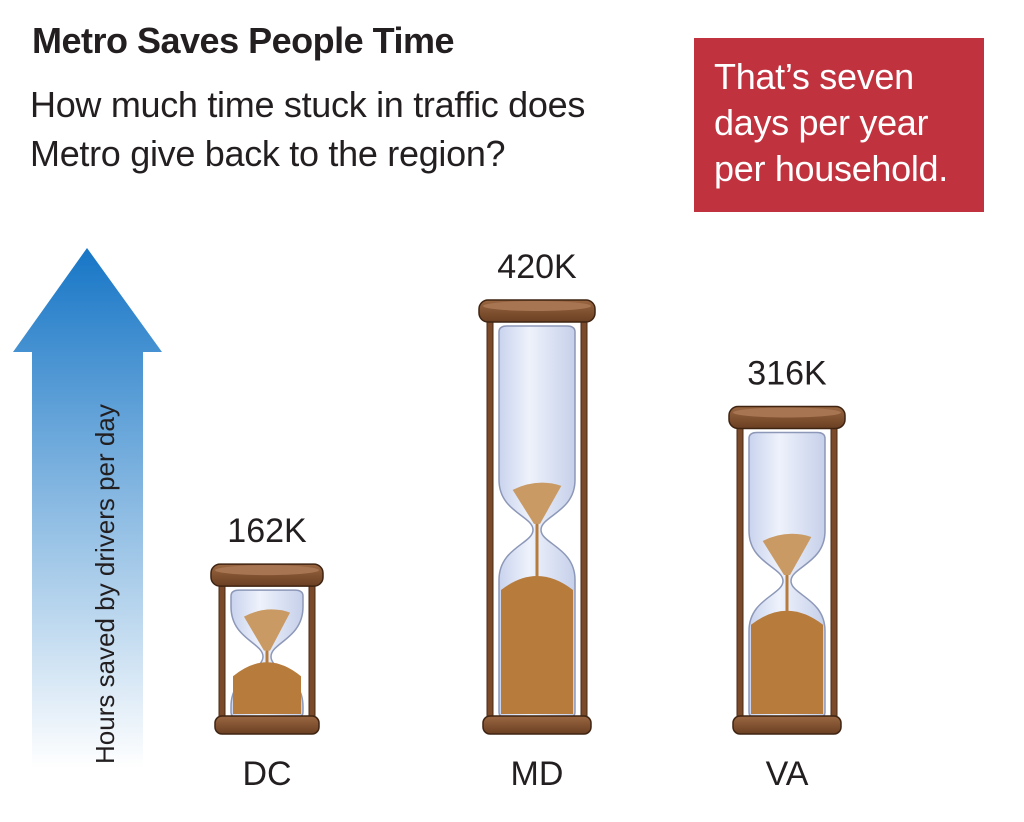  Describe the element at coordinates (243, 40) in the screenshot. I see `chart-title: Metro Saves People Time` at that location.